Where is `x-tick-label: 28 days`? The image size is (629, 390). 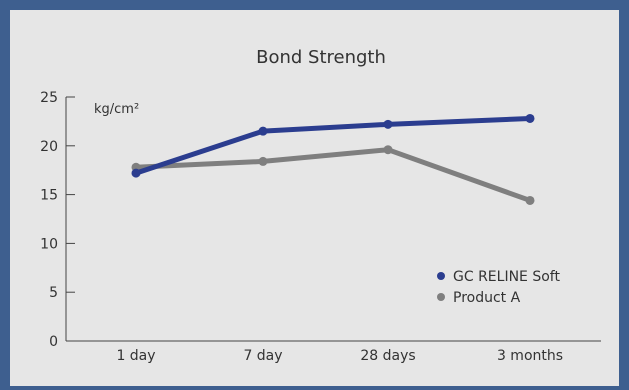
x-tick-label: 28 days is located at coordinates (387, 356).